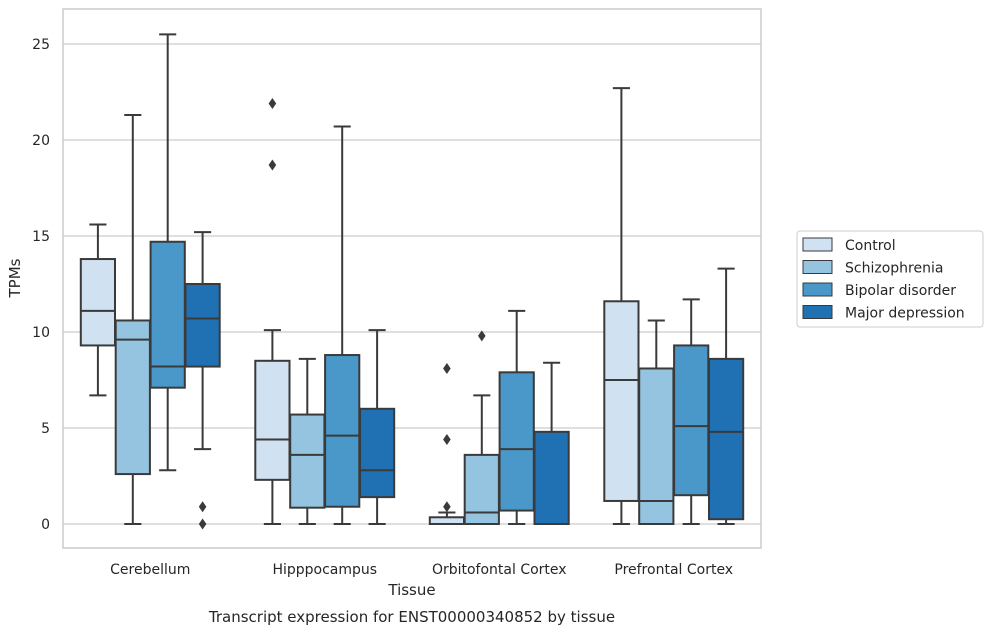 This screenshot has width=993, height=638. What do you see at coordinates (45, 525) in the screenshot?
I see `y-tick-label: 0` at bounding box center [45, 525].